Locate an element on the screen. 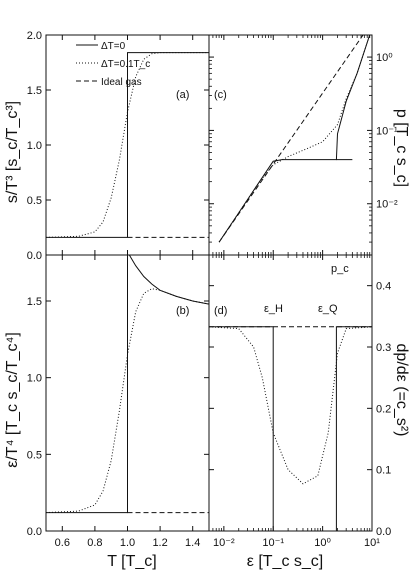 Image resolution: width=415 pixels, height=581 pixels. legend-entry-1: ΔT=0 is located at coordinates (113, 46).